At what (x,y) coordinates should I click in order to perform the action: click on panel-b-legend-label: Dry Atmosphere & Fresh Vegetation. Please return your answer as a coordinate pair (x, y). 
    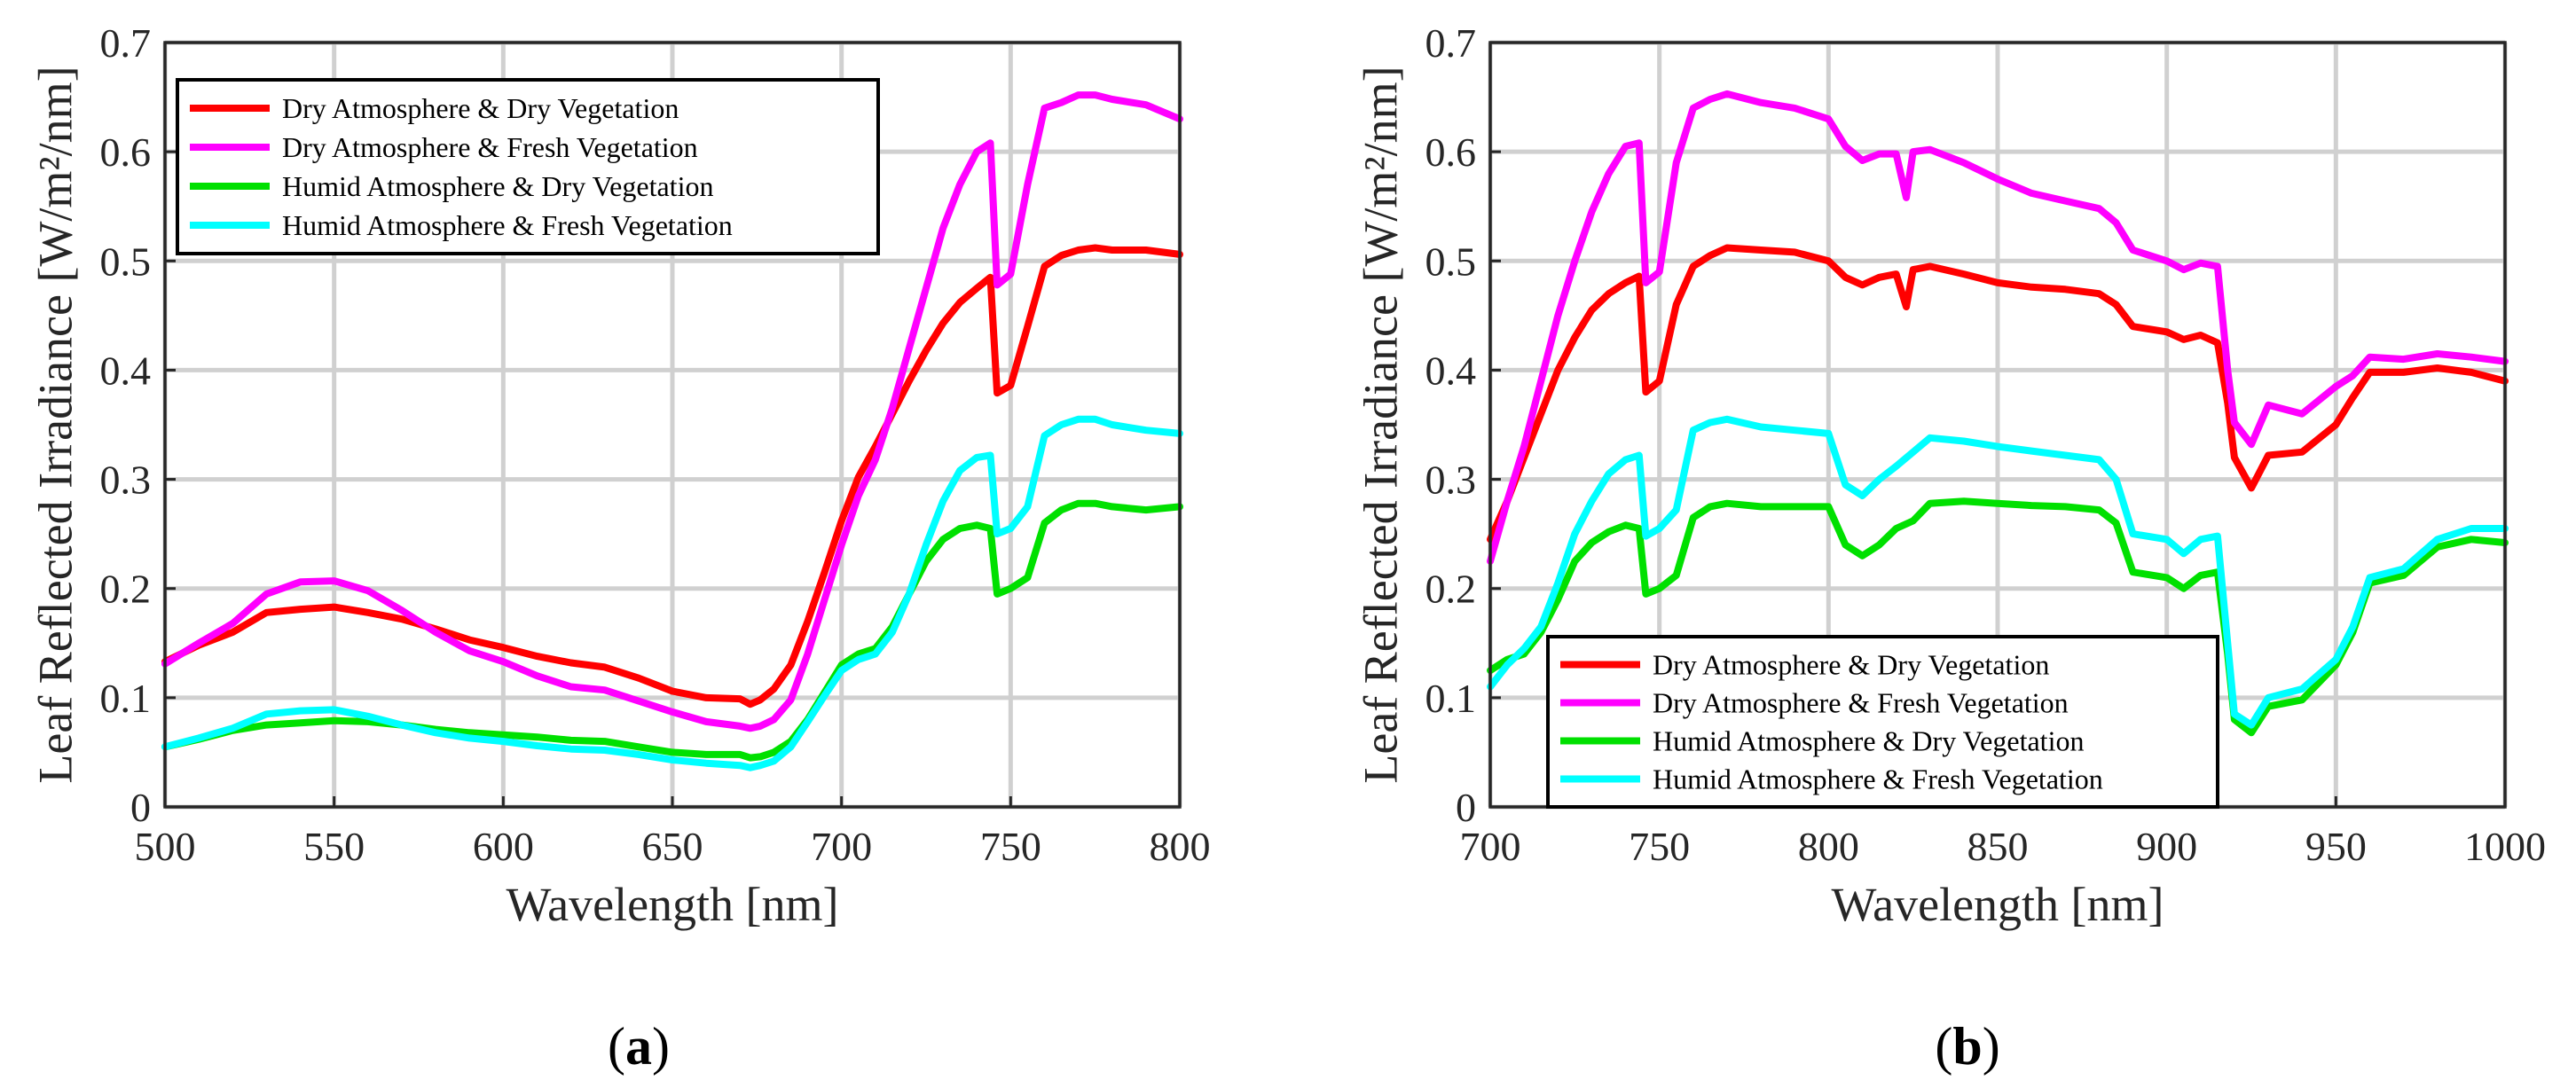
    Looking at the image, I should click on (1861, 703).